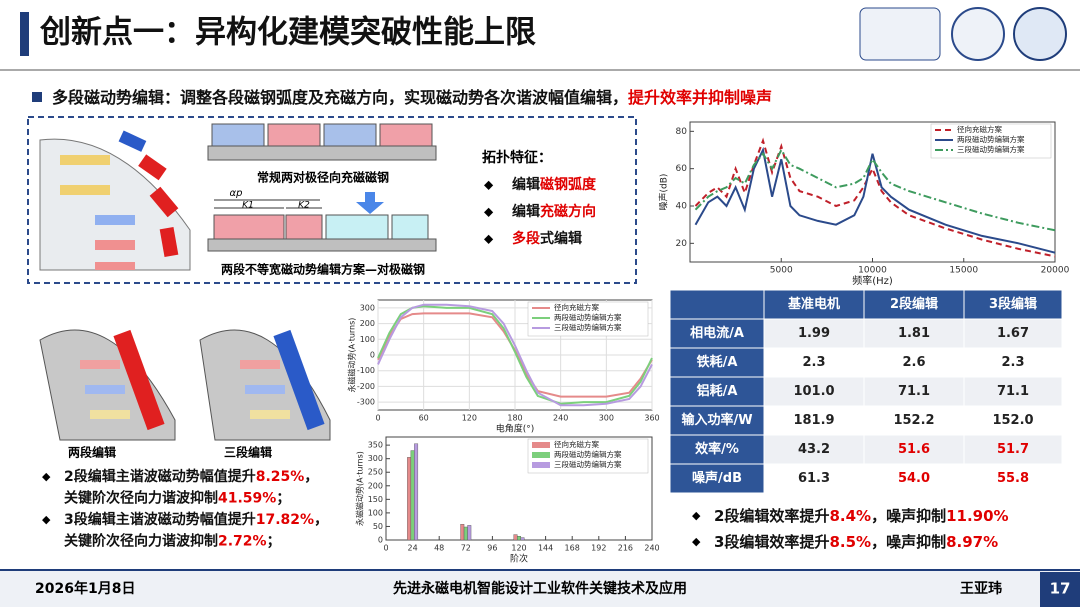 Image resolution: width=1080 pixels, height=607 pixels. Describe the element at coordinates (872, 271) in the screenshot. I see `x-tick-label: 10000` at that location.